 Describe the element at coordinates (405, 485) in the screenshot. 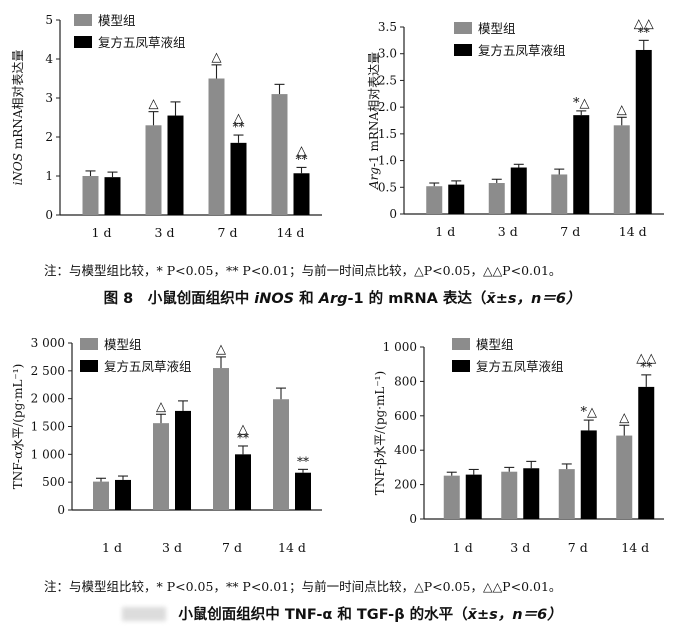

I see `y-tick-label: 200` at that location.